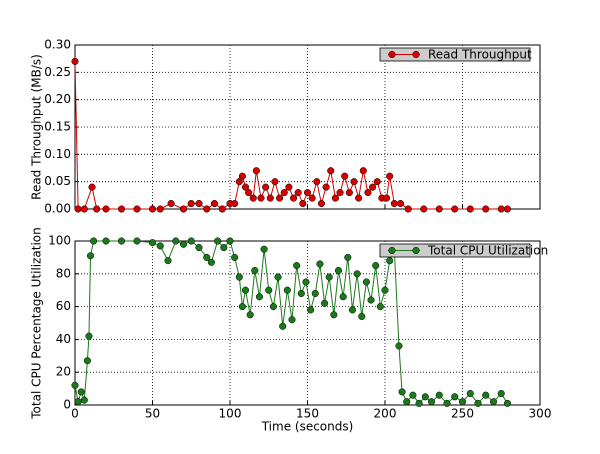 This screenshot has width=600, height=454. Describe the element at coordinates (230, 414) in the screenshot. I see `x-tick-label: 100` at that location.